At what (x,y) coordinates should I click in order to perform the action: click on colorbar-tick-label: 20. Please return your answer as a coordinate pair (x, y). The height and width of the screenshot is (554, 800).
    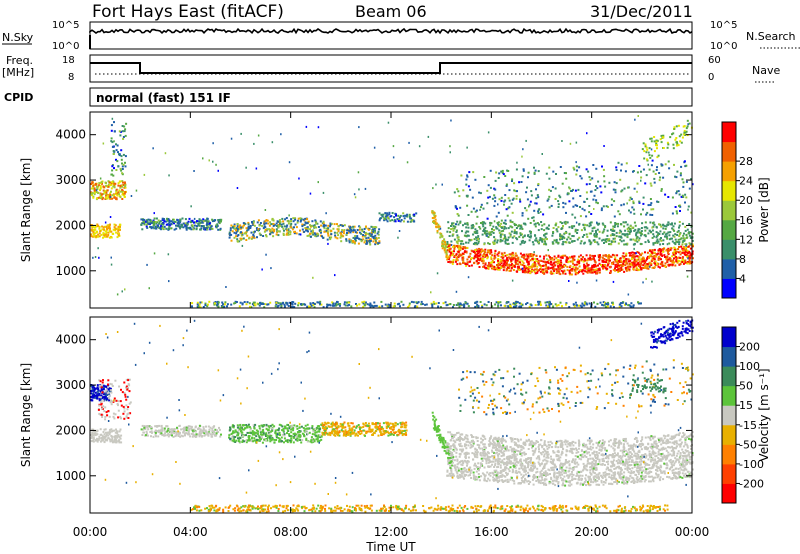
    Looking at the image, I should click on (746, 200).